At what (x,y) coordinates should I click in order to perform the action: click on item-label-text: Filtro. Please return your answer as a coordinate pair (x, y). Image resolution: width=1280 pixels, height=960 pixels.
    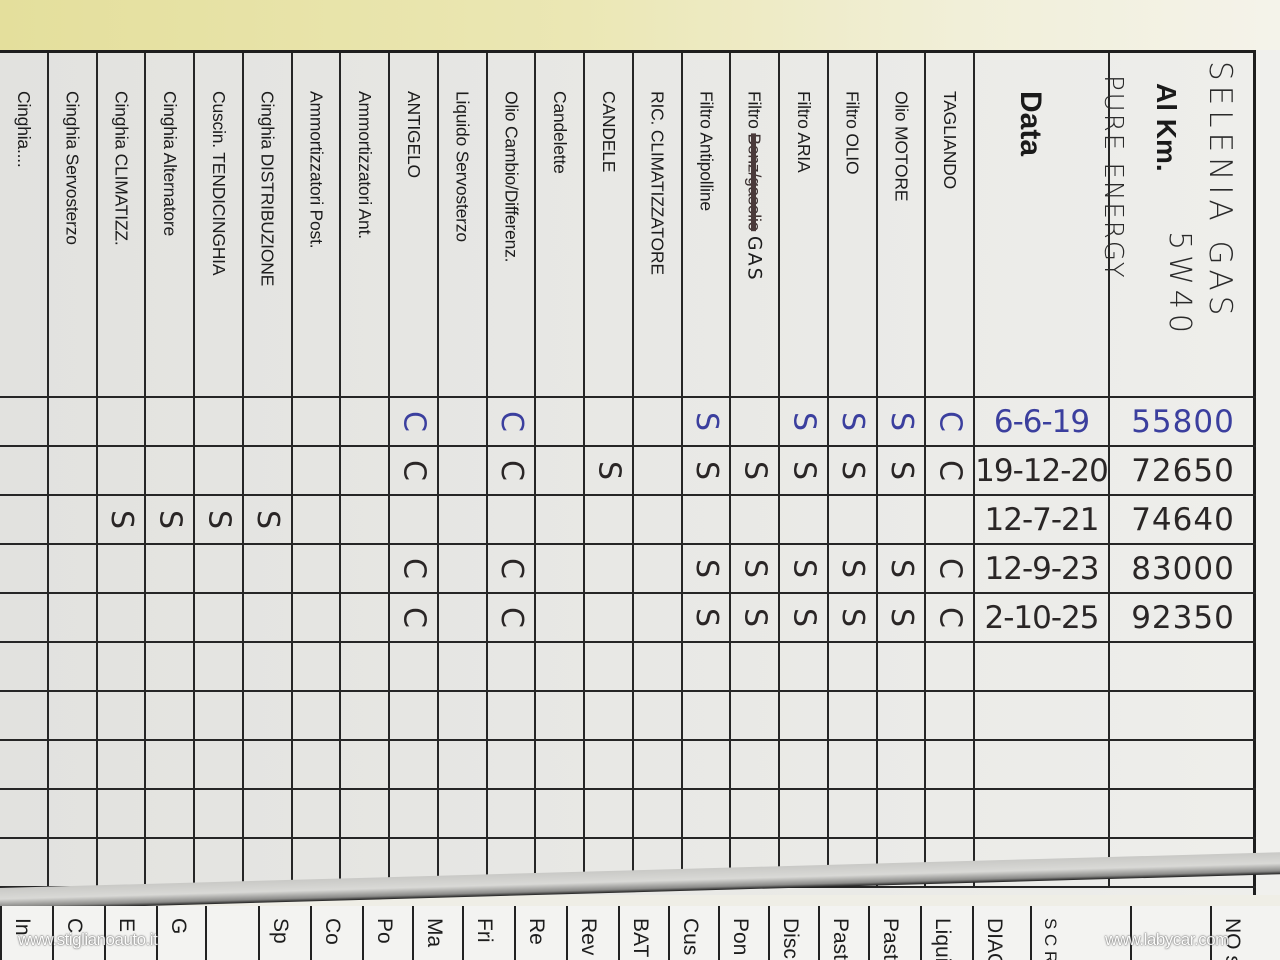
    Looking at the image, I should click on (754, 110).